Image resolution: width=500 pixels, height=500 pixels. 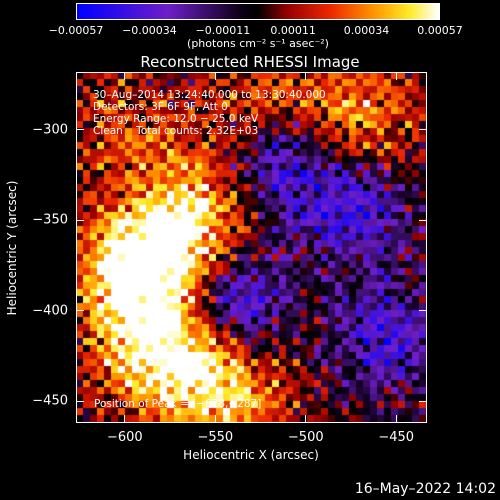 I want to click on annotation-line-2: Detectors: 3F 6F 9F, Att 0, so click(x=160, y=107).